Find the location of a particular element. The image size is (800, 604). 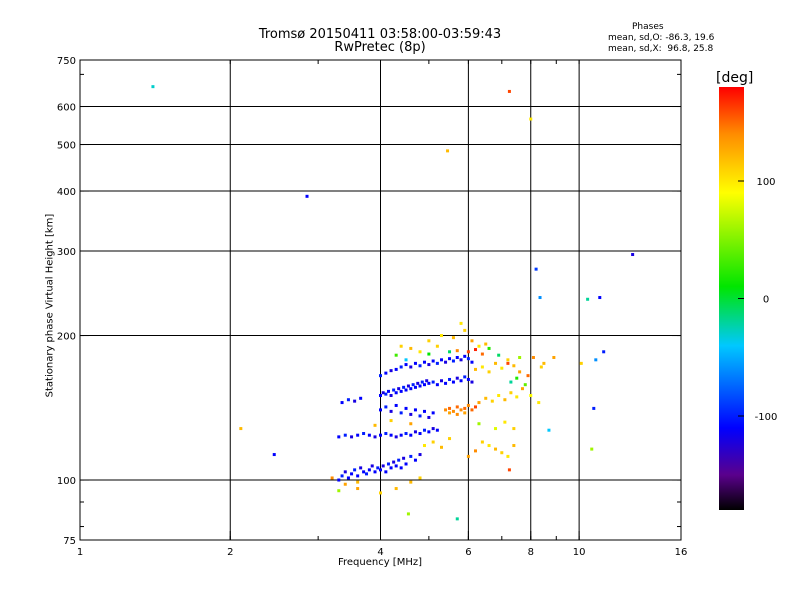

chart-title: Tromsø 20150411 03:58:00-03:59:43 is located at coordinates (380, 34).